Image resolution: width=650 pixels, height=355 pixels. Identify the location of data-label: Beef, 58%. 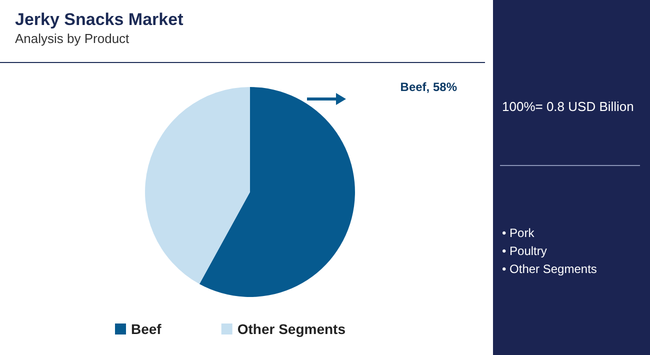
(429, 87).